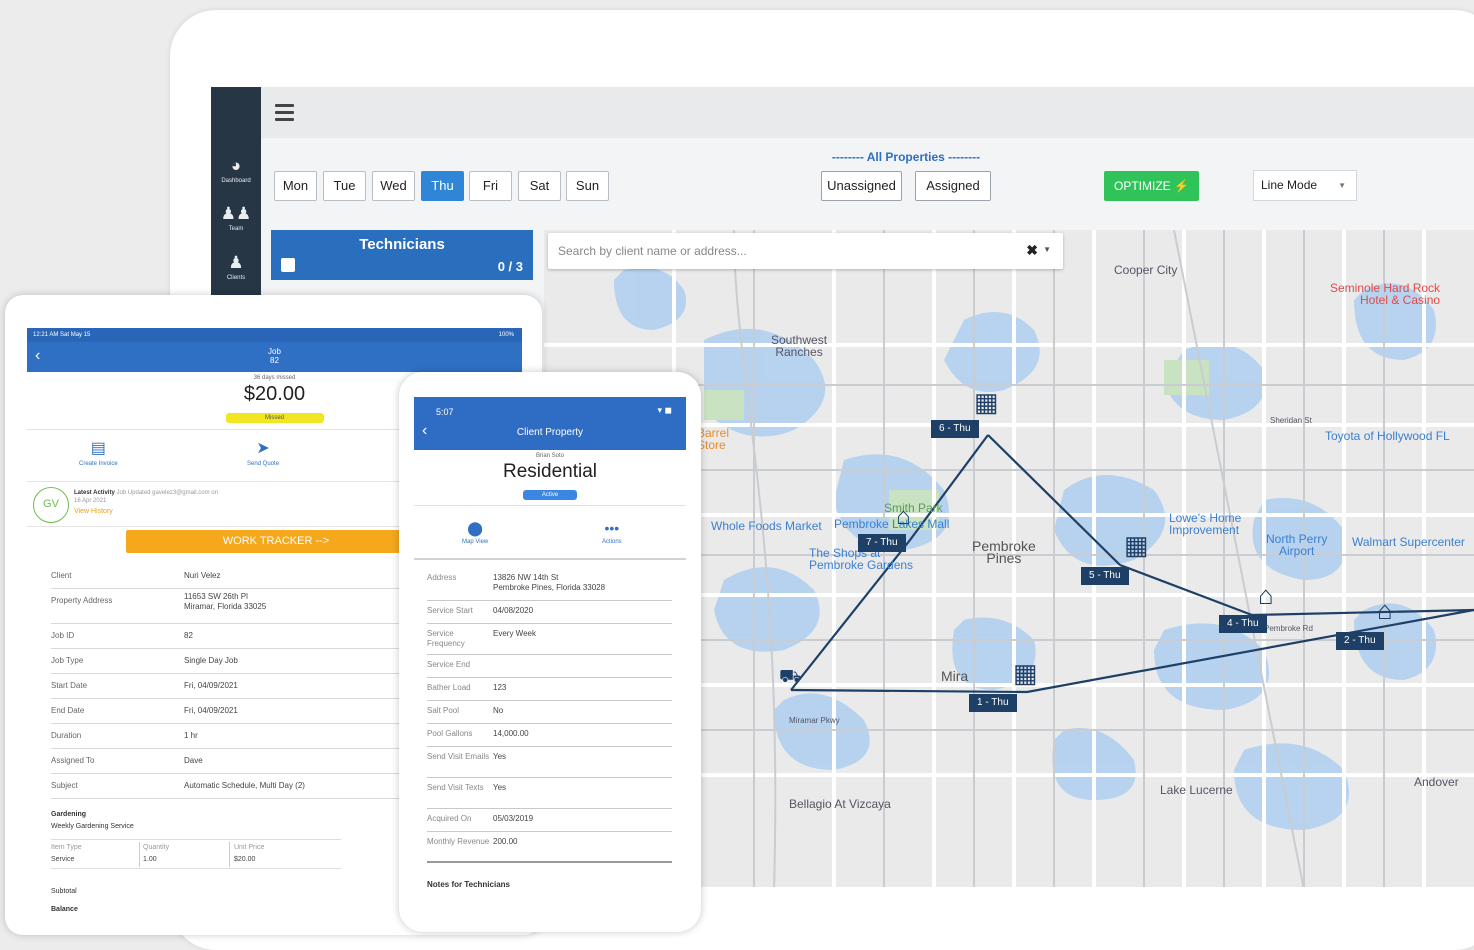 This screenshot has height=950, width=1474. What do you see at coordinates (1385, 610) in the screenshot?
I see `house-icon: ⌂` at bounding box center [1385, 610].